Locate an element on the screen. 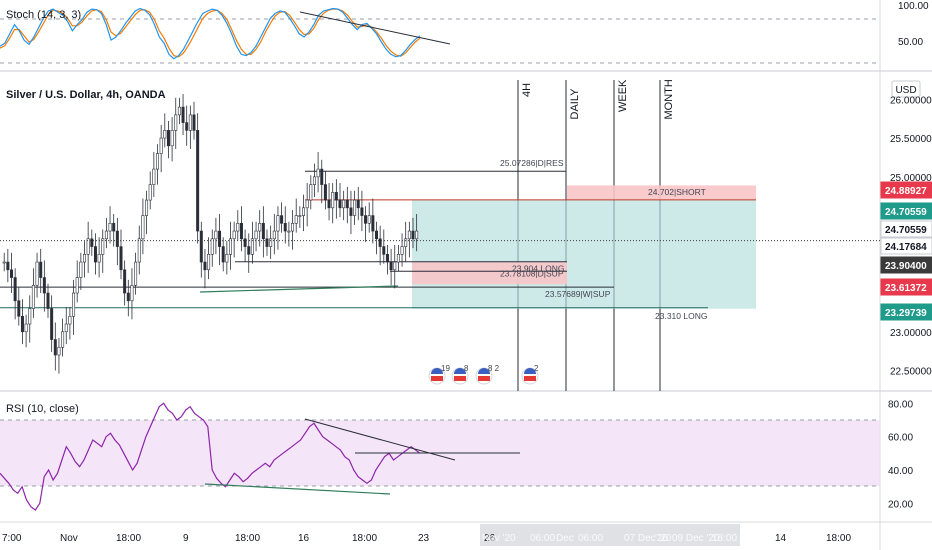 This screenshot has height=550, width=932. stoch-k-line is located at coordinates (210, 33).